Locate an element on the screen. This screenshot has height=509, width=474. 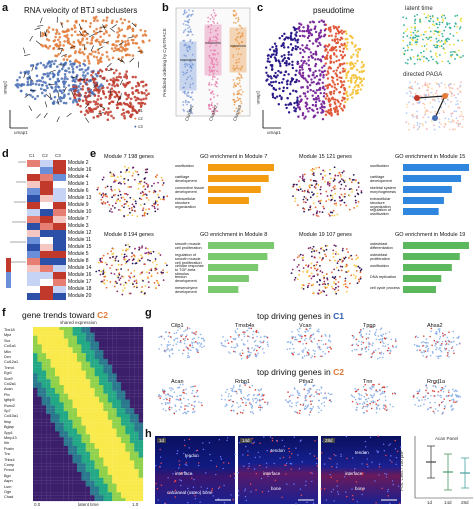
panel-label-a: a is located at coordinates (5, 8).